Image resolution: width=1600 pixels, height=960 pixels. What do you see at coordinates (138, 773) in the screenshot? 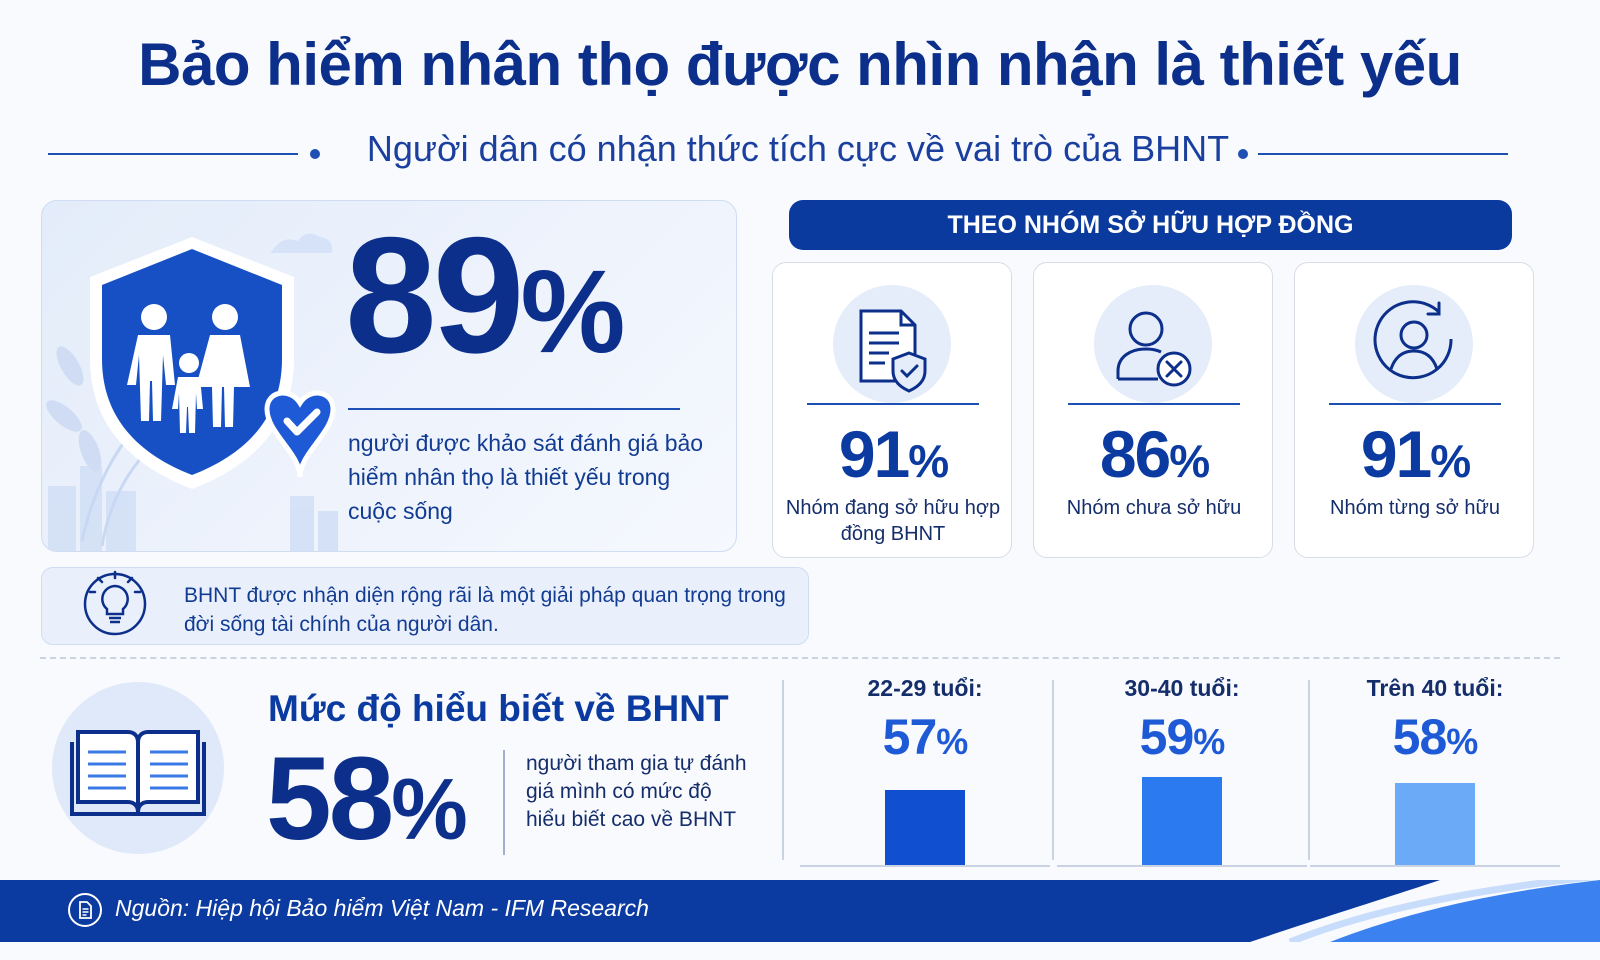
I see `book-icon` at bounding box center [138, 773].